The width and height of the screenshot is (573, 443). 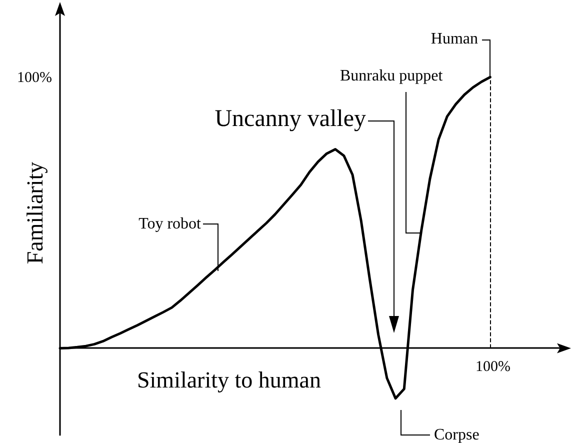 I want to click on y-axis-title: Familiarity, so click(x=35, y=212).